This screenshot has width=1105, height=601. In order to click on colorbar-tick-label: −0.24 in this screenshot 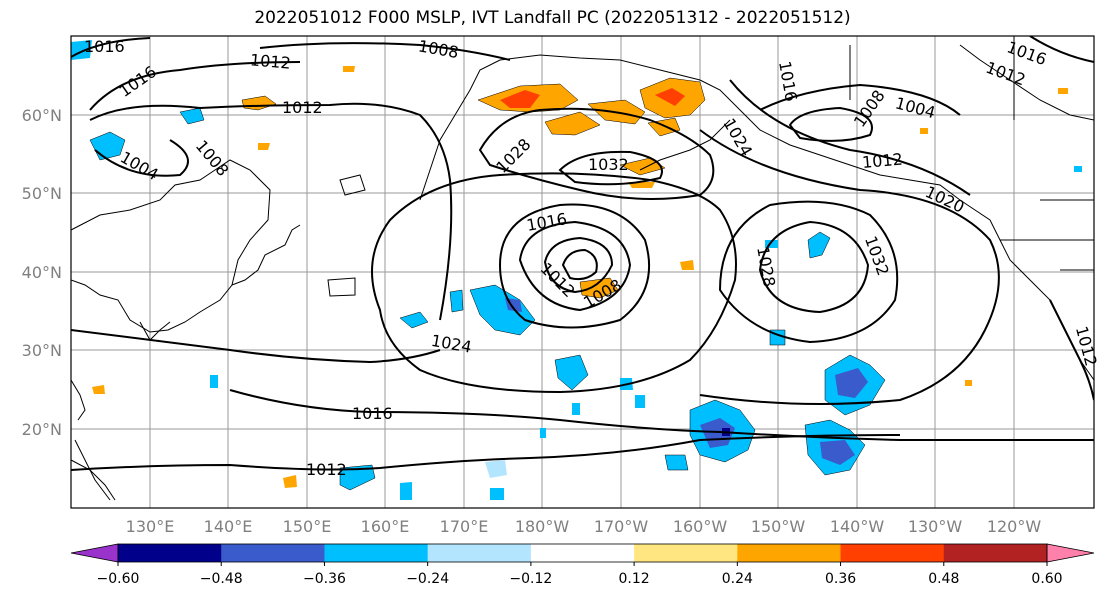, I will do `click(427, 579)`.